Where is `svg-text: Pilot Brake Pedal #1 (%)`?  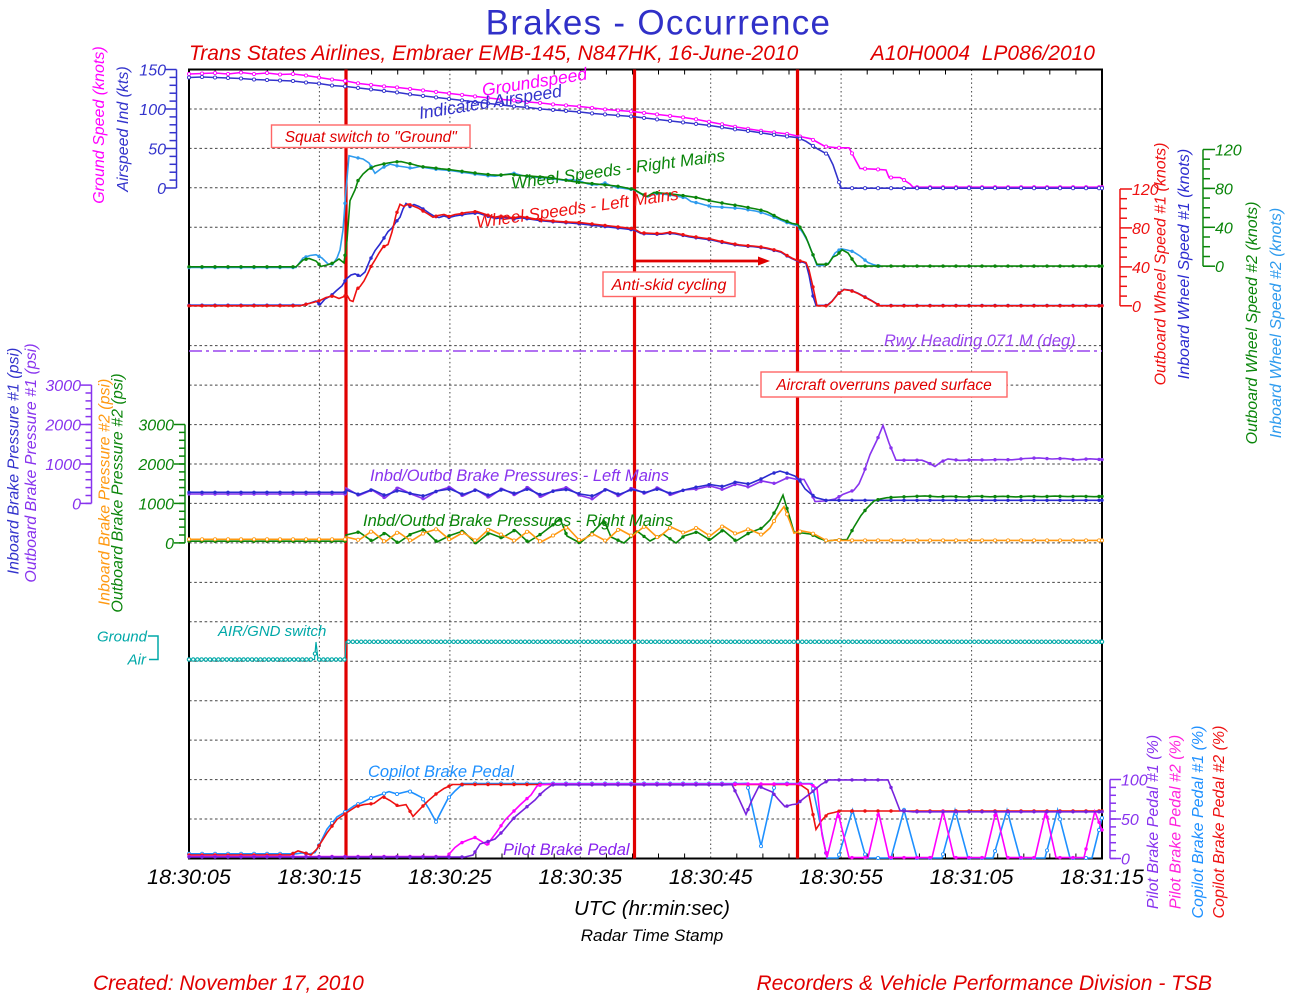 svg-text: Pilot Brake Pedal #1 (%) is located at coordinates (1153, 822).